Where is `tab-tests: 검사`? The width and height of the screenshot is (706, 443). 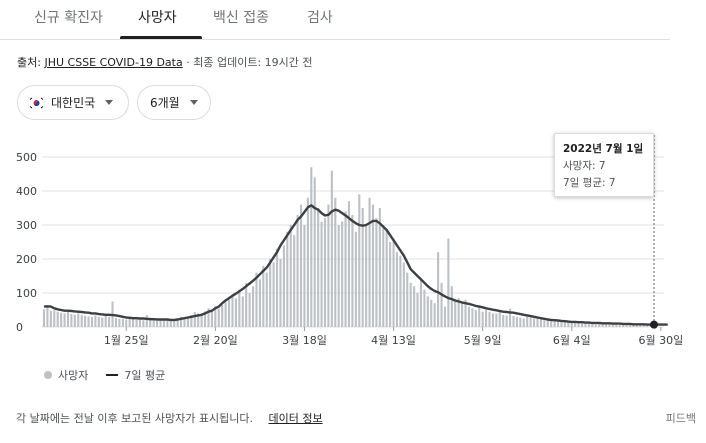 tab-tests: 검사 is located at coordinates (320, 18).